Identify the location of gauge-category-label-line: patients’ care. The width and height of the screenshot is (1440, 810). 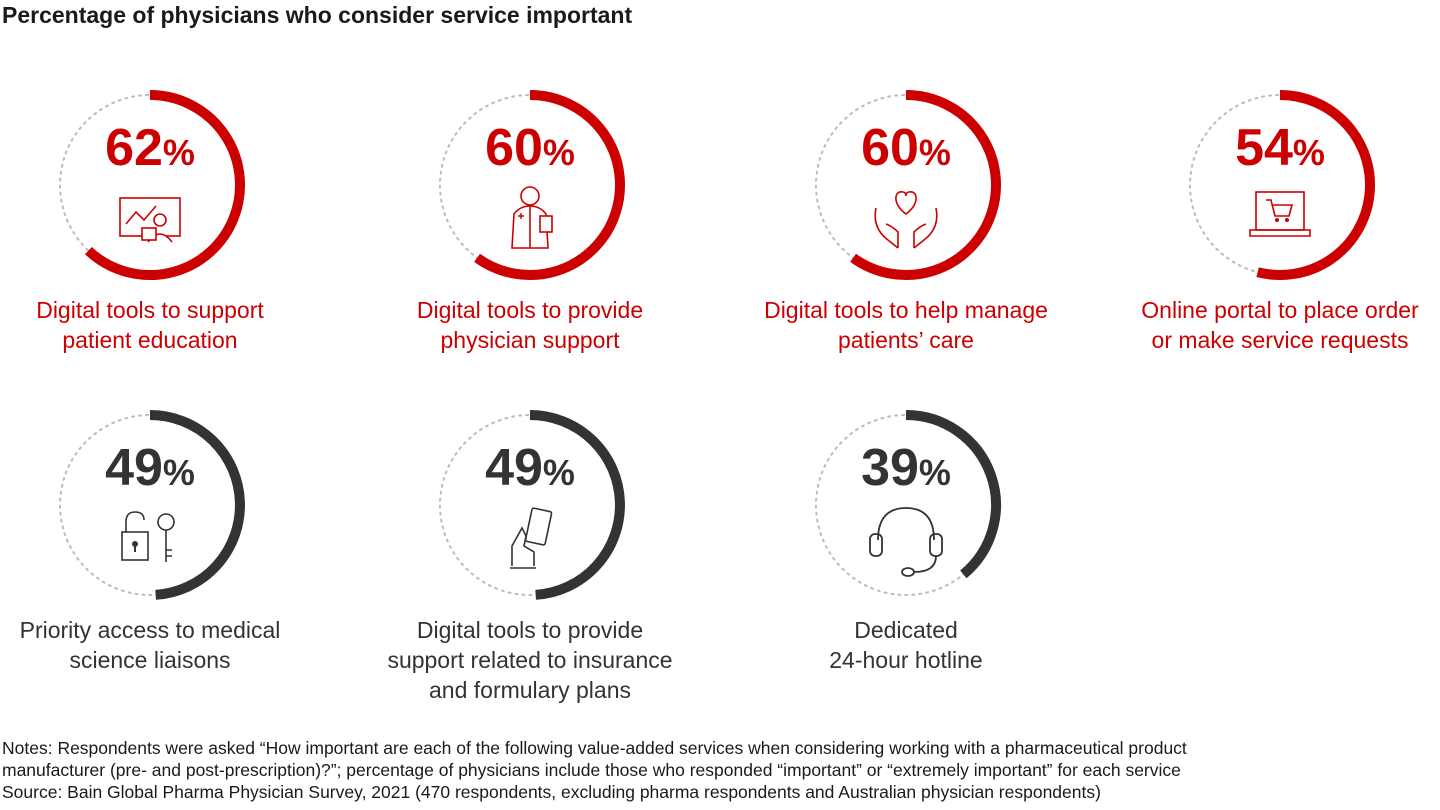
(906, 340).